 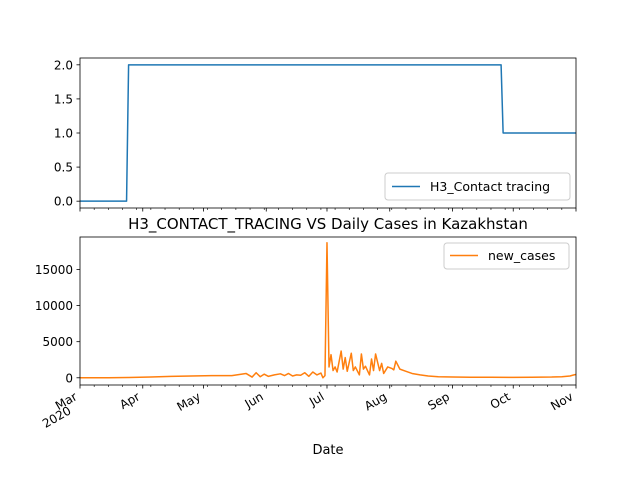 I want to click on y-tick-label: 0.5, so click(x=63, y=168).